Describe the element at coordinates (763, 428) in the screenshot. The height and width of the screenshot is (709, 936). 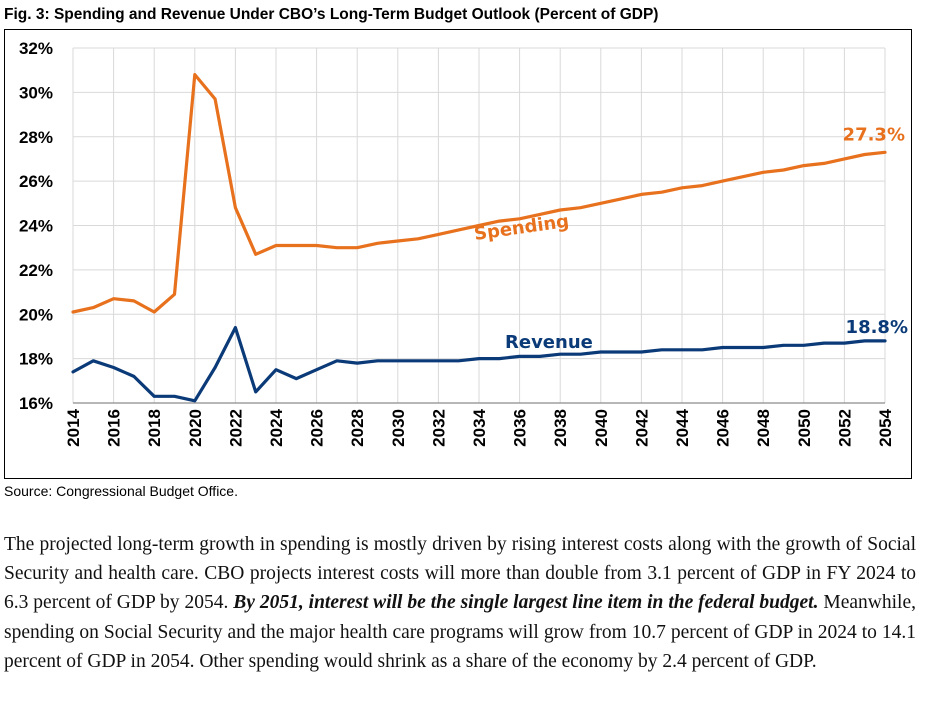
I see `x-tick-label: 2048` at that location.